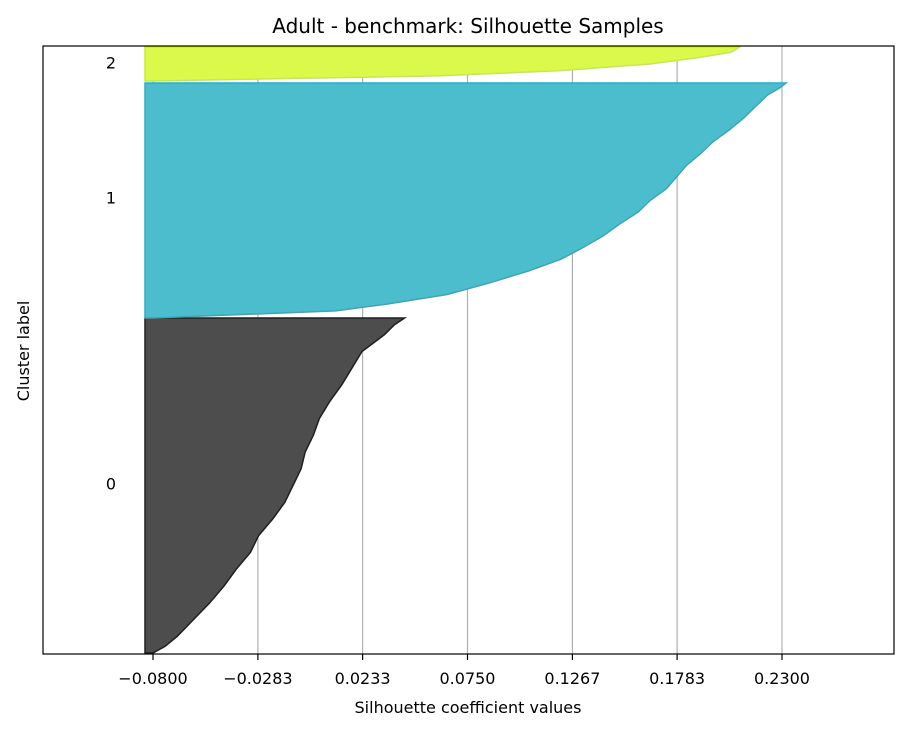  I want to click on x-tick-label: 0.0750, so click(468, 678).